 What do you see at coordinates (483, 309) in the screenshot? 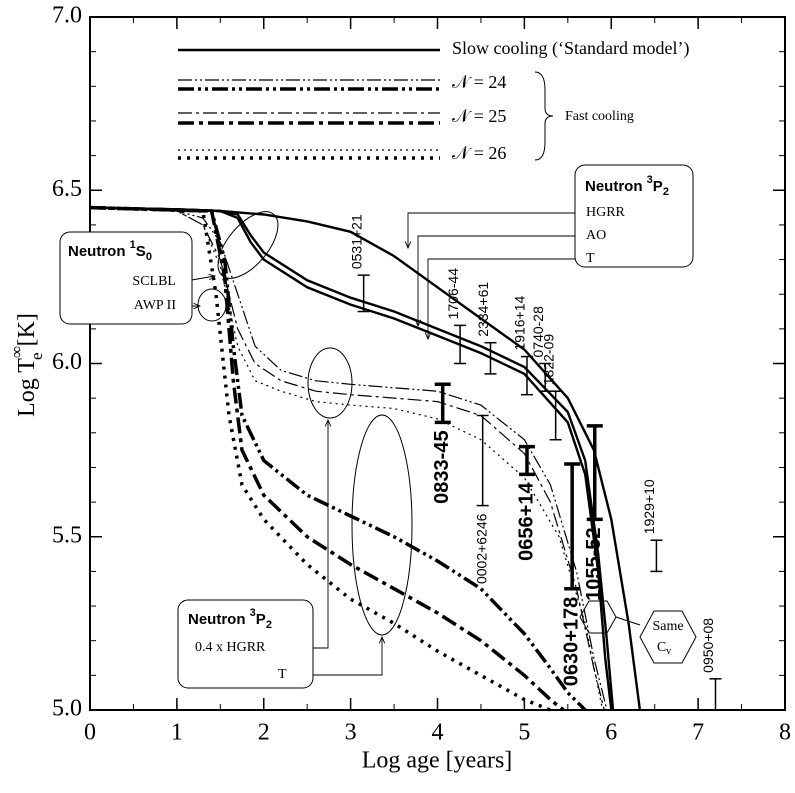
I see `pulsar-label: 2334+61` at bounding box center [483, 309].